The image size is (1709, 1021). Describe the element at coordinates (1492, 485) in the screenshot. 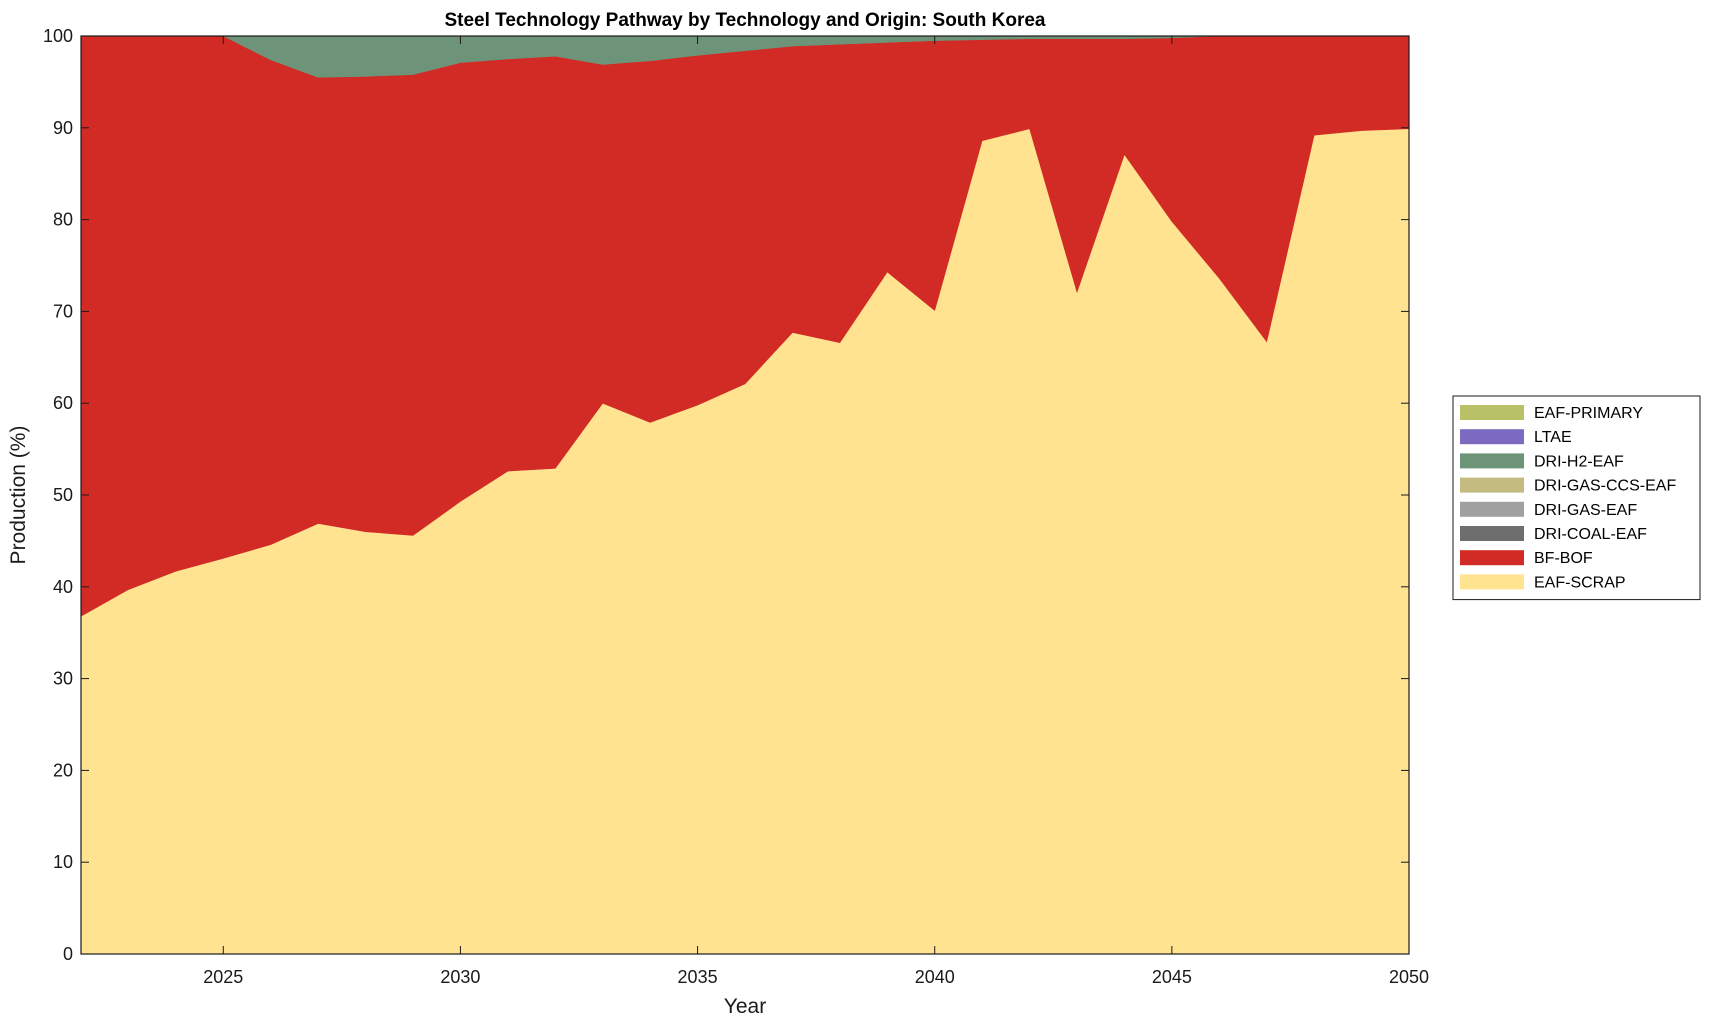

I see `legend-swatch-dri-gas-ccs-eaf` at that location.